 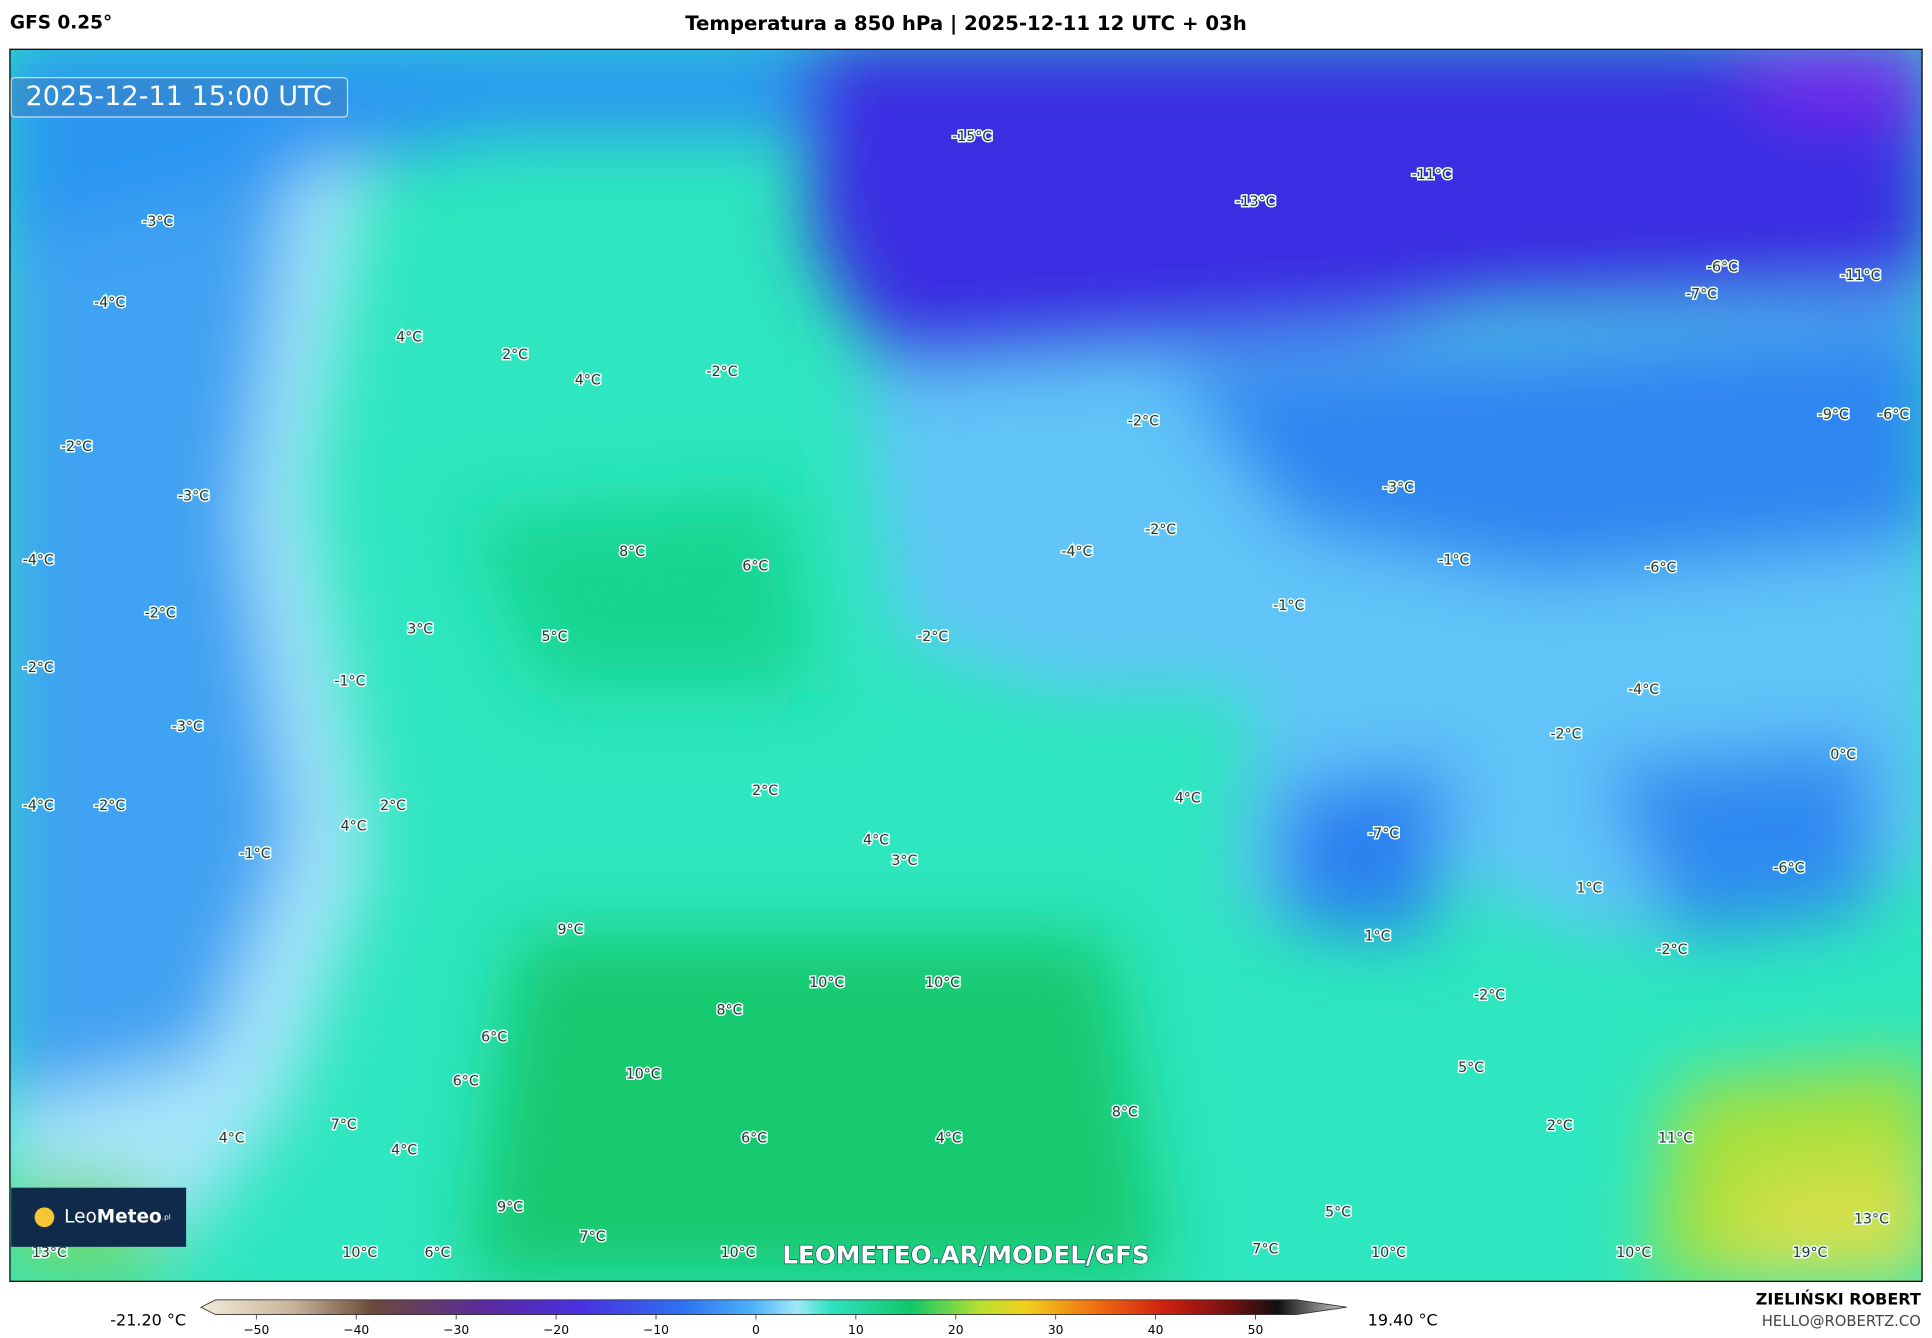 I want to click on colorbar-tick-label: −10, so click(x=656, y=1330).